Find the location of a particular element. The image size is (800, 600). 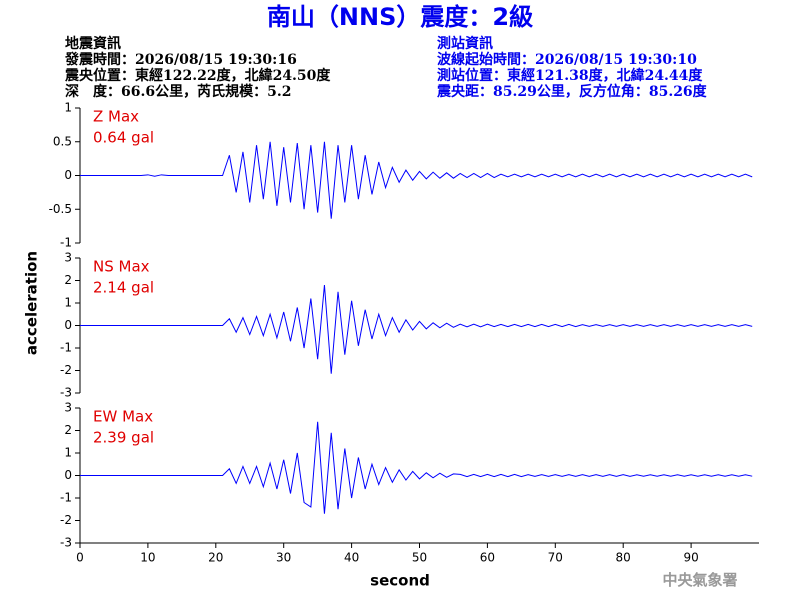

info-left: 發震時間：2026/08/15 19:30:16 is located at coordinates (180, 59).